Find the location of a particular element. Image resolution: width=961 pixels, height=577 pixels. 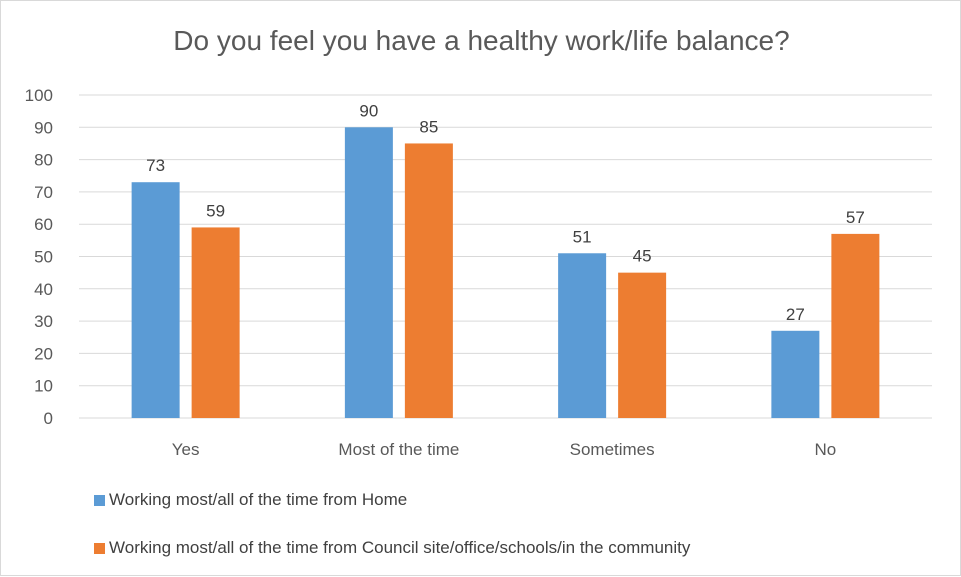

data-label: 85 is located at coordinates (428, 126).